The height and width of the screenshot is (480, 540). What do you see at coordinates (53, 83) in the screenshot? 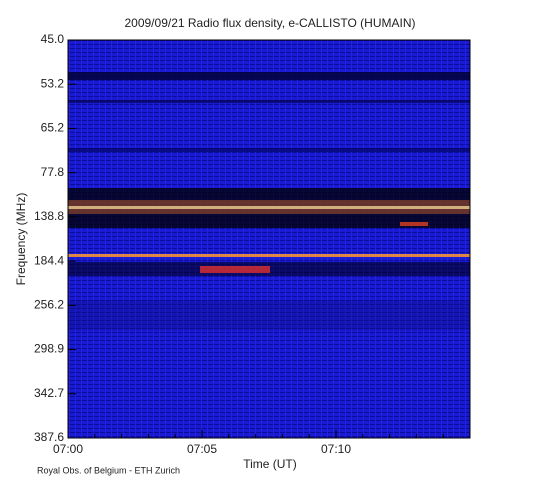
I see `y-tick-label: 53.2` at bounding box center [53, 83].